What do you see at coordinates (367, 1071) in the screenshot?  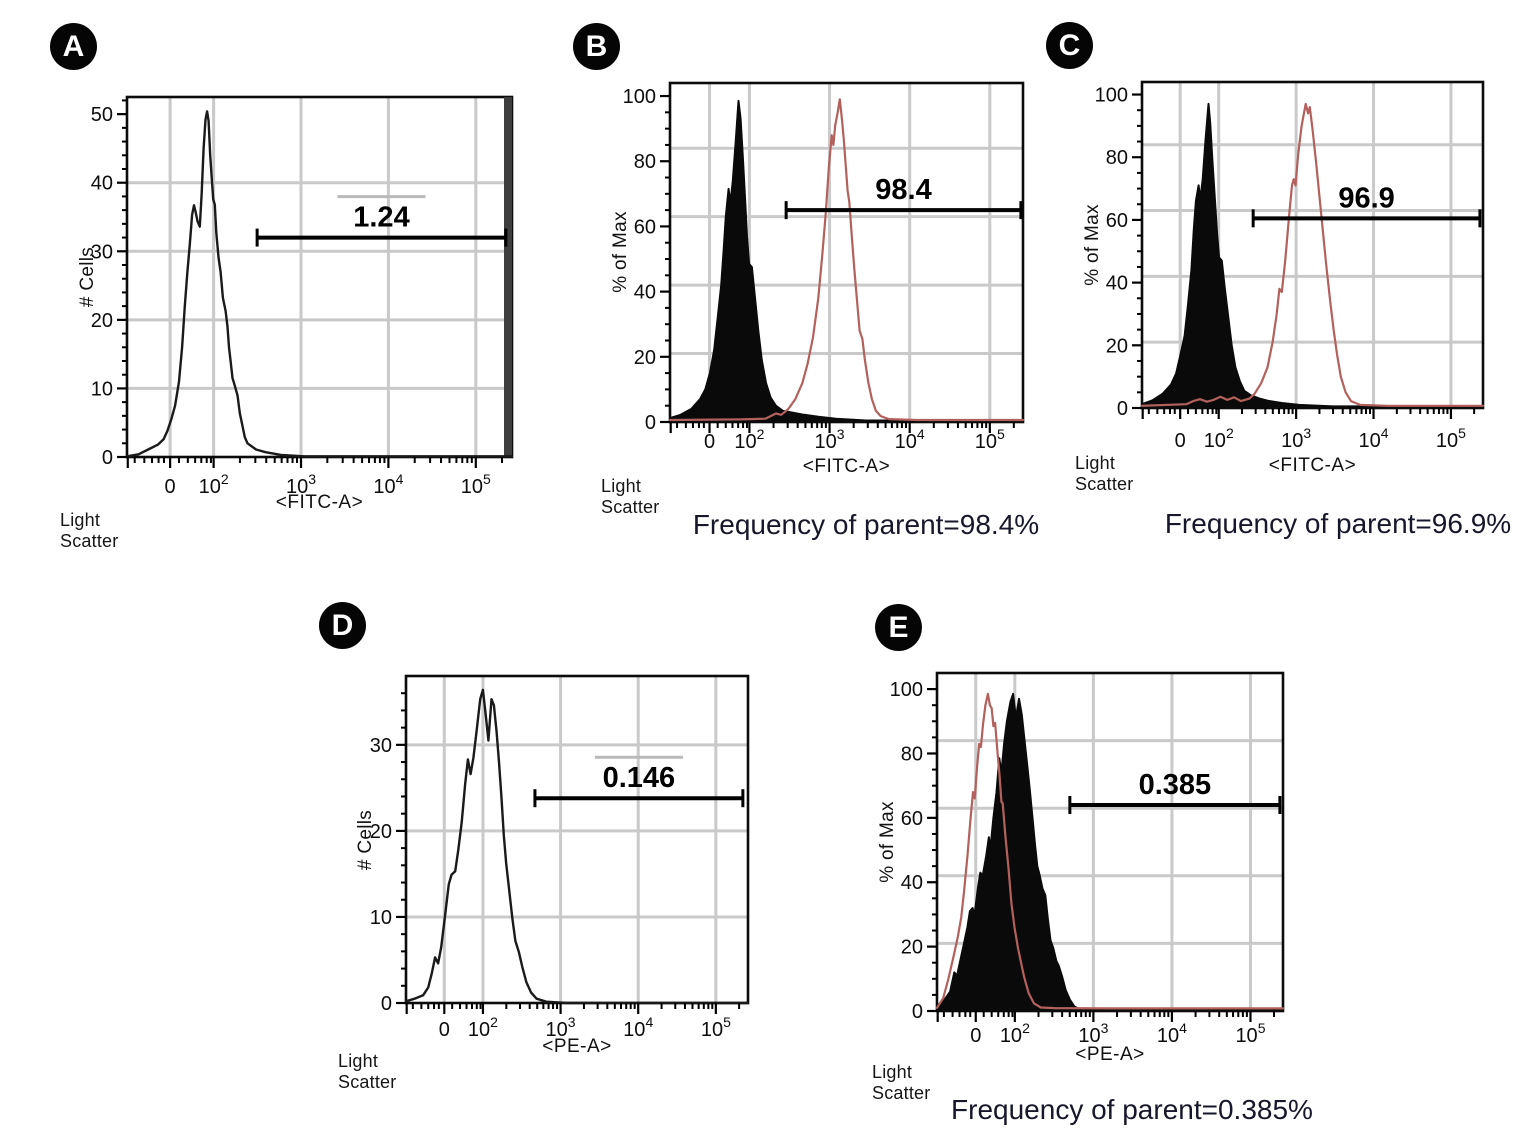 I see `panel-d-corner-label: Light Scatter` at bounding box center [367, 1071].